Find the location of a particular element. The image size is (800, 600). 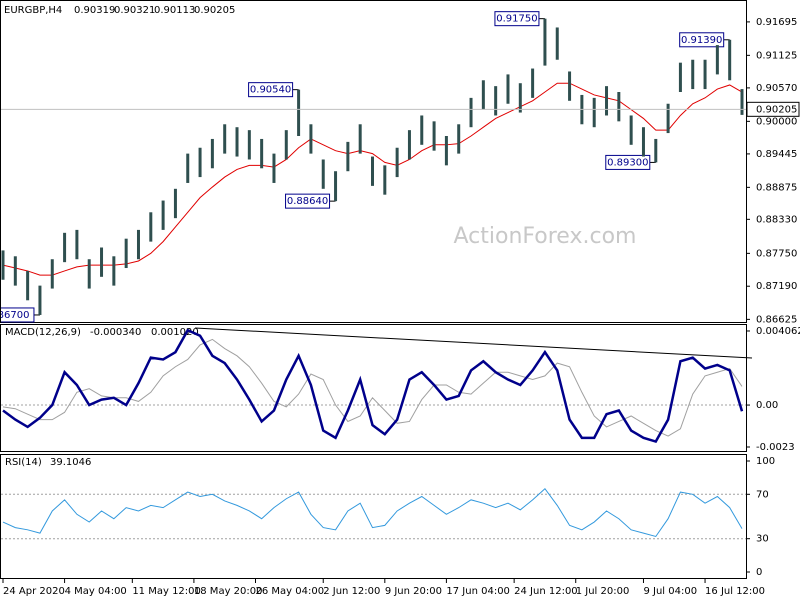

y-tick-label: 0.90000 is located at coordinates (776, 121).